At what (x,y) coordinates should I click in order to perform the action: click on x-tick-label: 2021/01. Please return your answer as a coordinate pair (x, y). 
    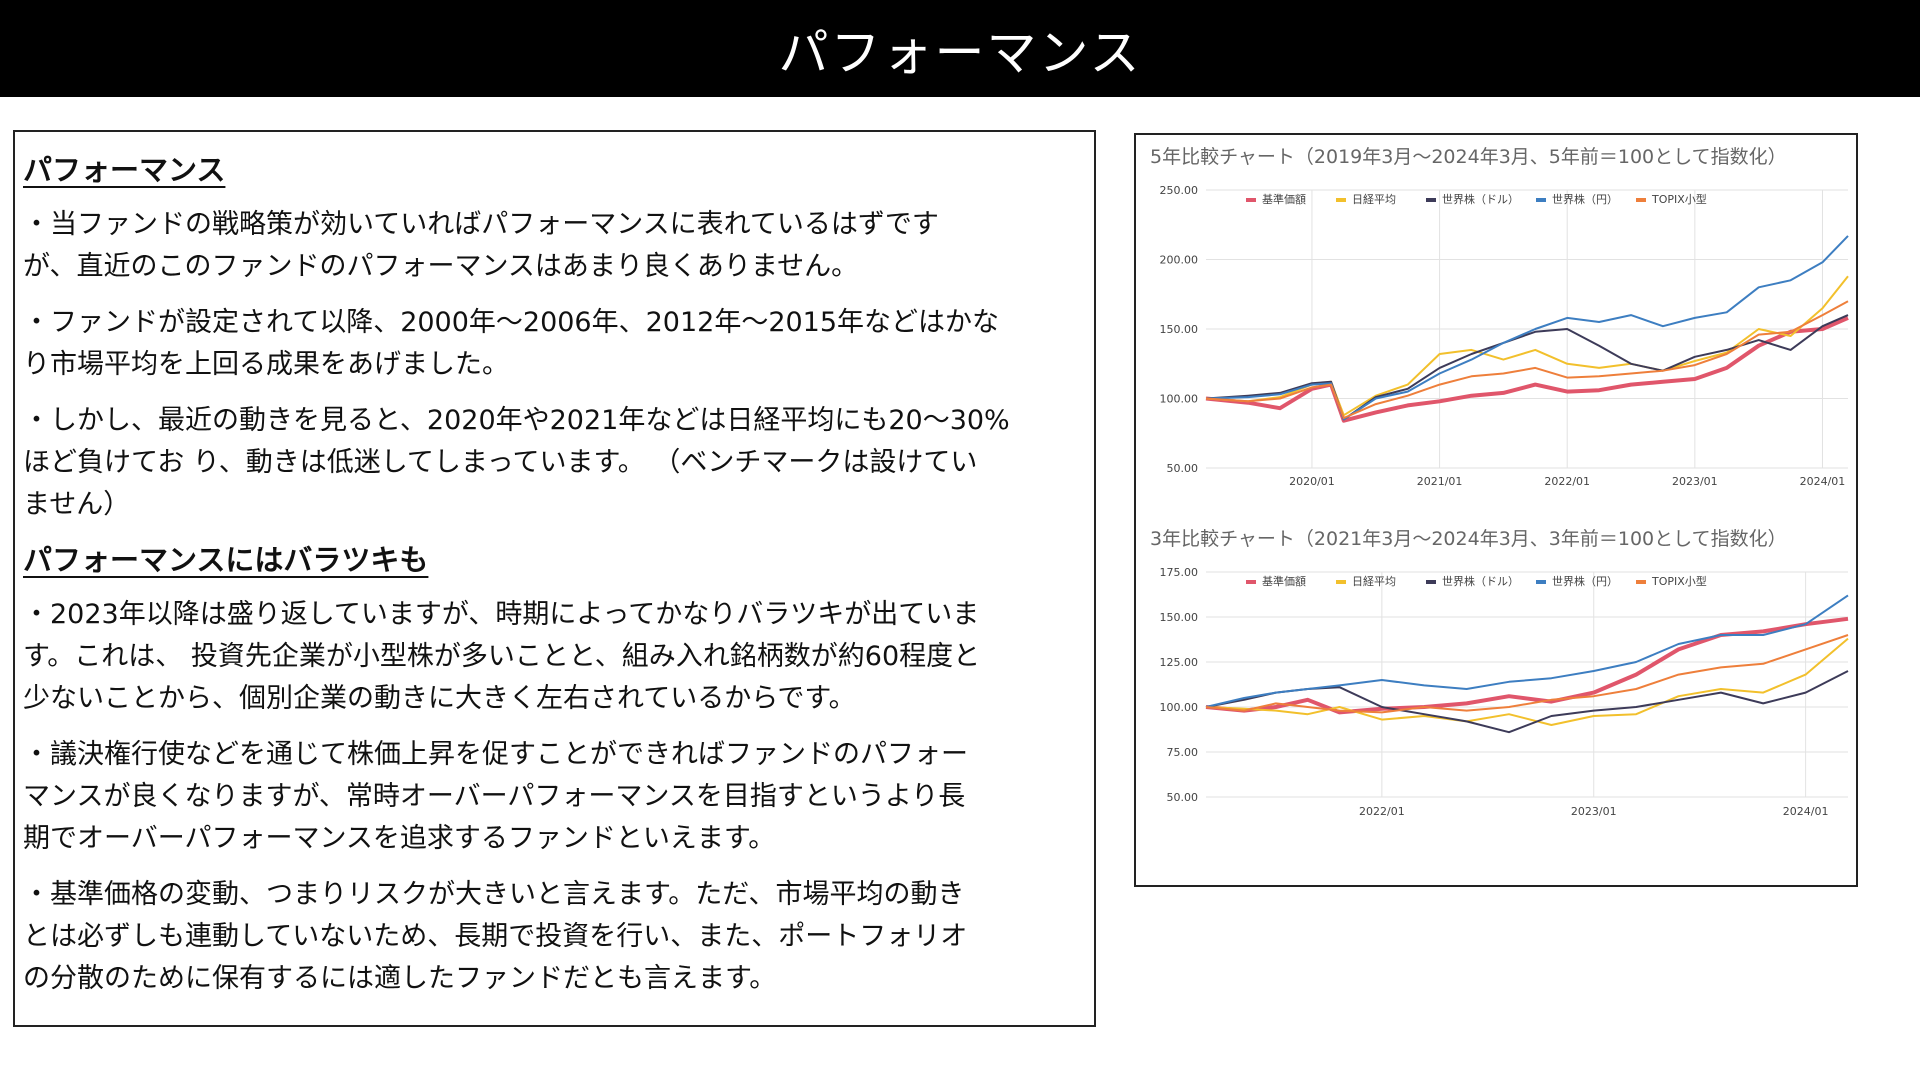
    Looking at the image, I should click on (1440, 481).